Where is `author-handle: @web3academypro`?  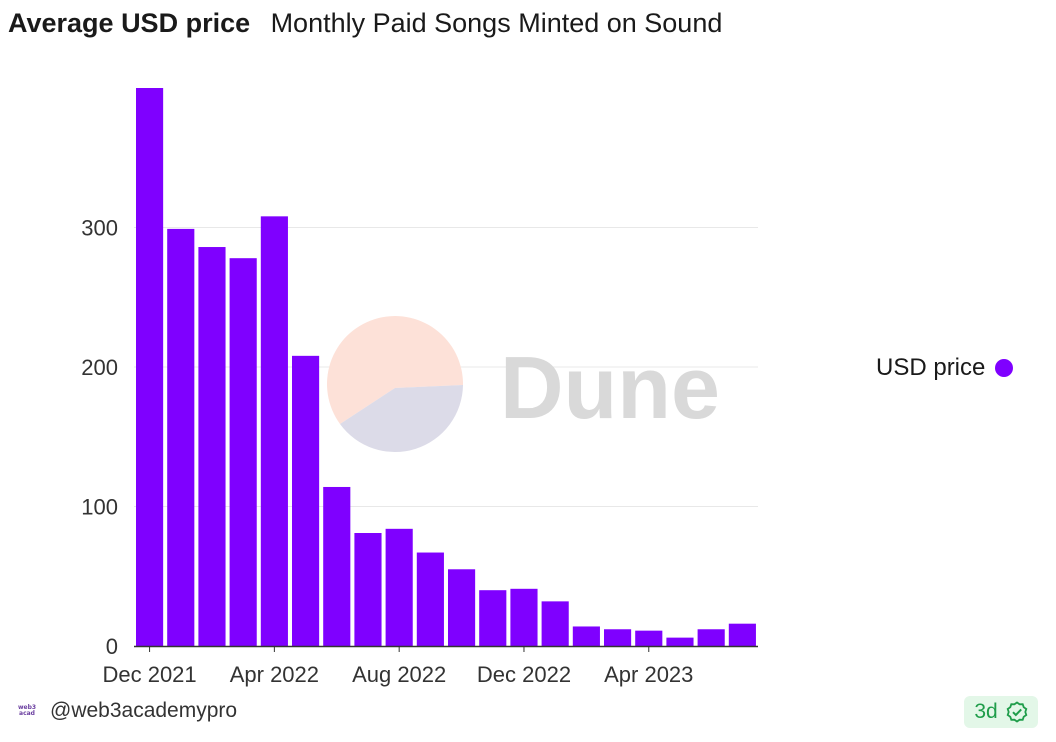
author-handle: @web3academypro is located at coordinates (144, 710).